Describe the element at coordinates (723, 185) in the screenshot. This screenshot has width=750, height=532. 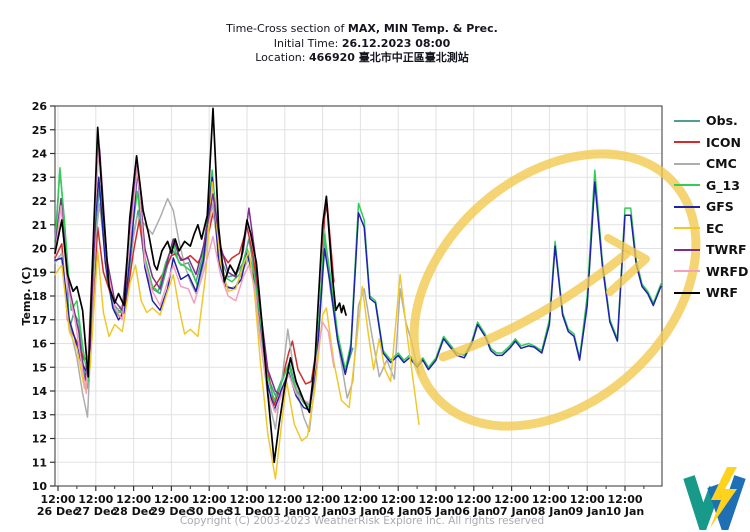
I see `legend-label: G_13` at that location.